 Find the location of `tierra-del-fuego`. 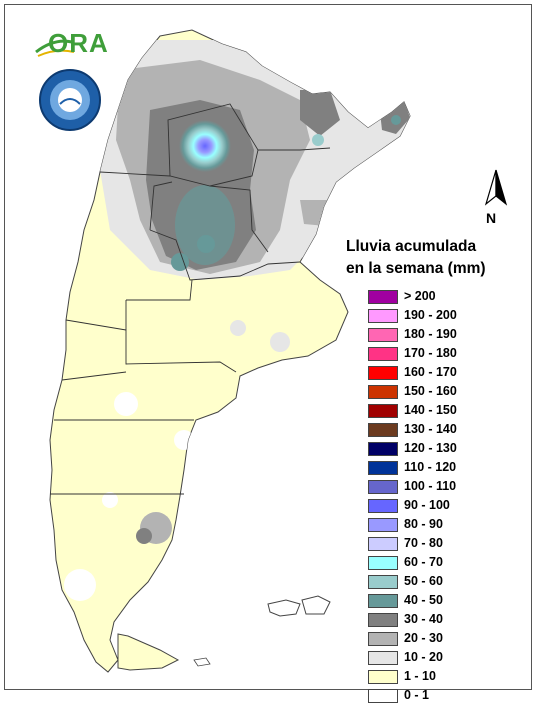

tierra-del-fuego is located at coordinates (148, 652).